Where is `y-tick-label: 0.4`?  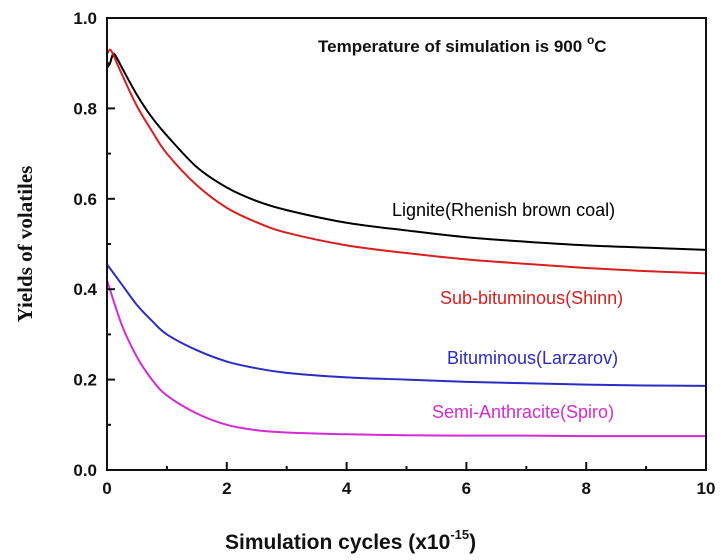
y-tick-label: 0.4 is located at coordinates (85, 289).